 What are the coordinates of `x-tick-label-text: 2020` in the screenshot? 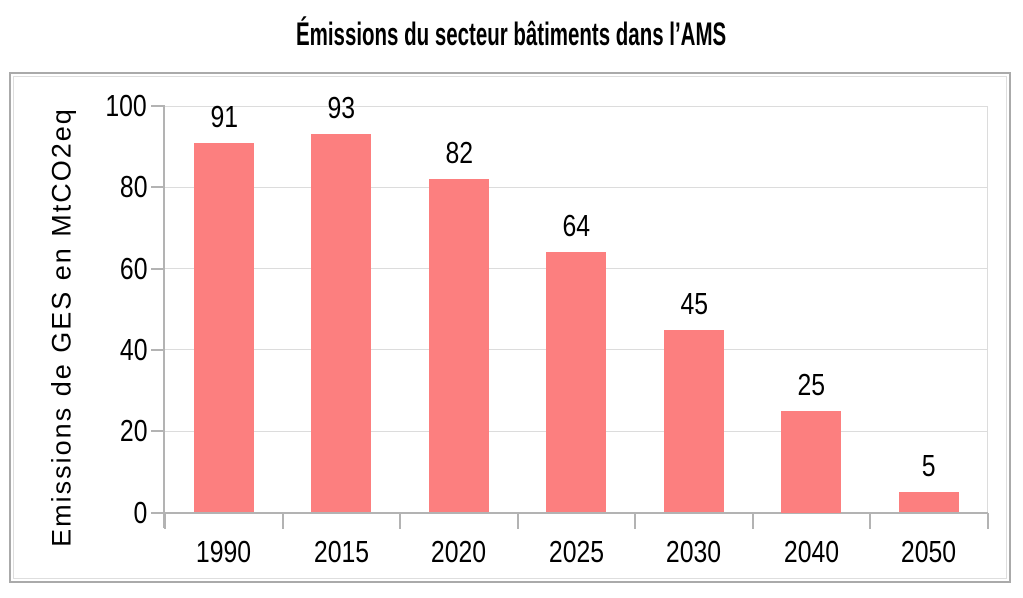 It's located at (459, 551).